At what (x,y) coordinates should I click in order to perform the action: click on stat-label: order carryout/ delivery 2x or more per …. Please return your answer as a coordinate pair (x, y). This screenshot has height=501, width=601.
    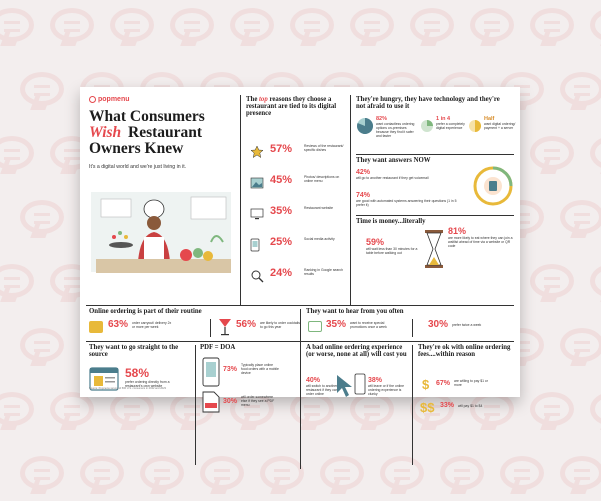
    Looking at the image, I should click on (152, 324).